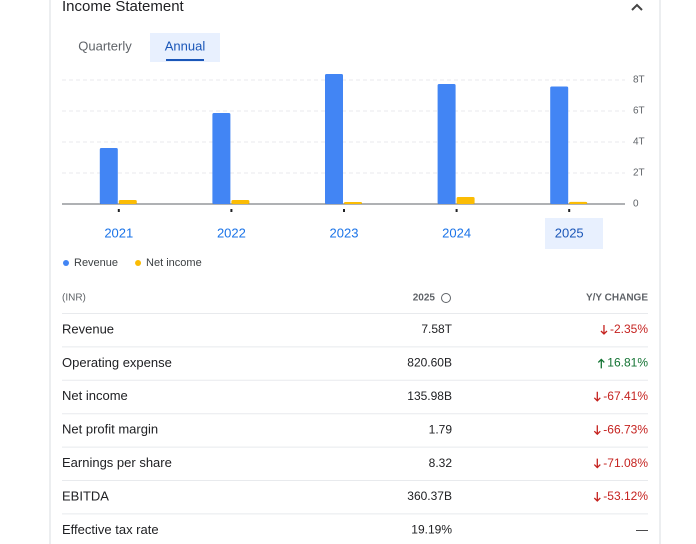 This screenshot has height=544, width=696. I want to click on change-value: -71.08%, so click(625, 463).